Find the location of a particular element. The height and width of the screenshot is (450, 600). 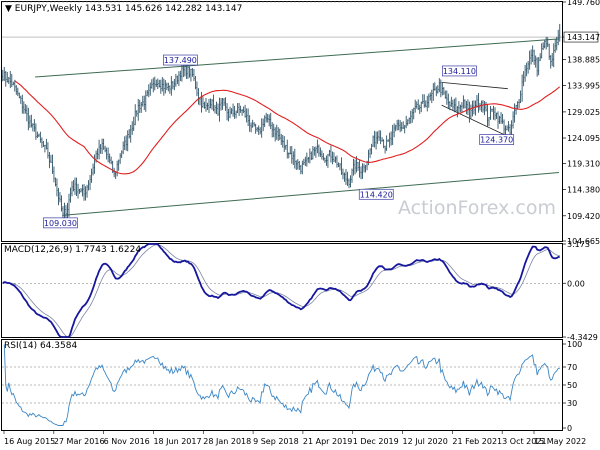

level-label: 137.490 is located at coordinates (180, 60).